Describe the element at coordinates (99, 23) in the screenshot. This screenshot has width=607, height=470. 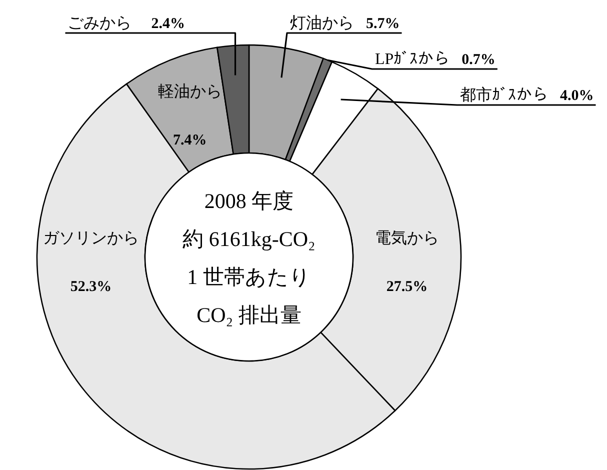
I see `label: ごみから` at that location.